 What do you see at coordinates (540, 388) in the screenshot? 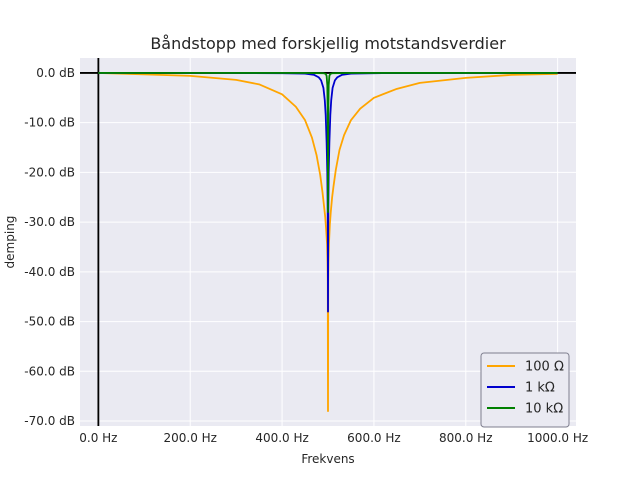
I see `legend-label: 1 kΩ` at bounding box center [540, 388].